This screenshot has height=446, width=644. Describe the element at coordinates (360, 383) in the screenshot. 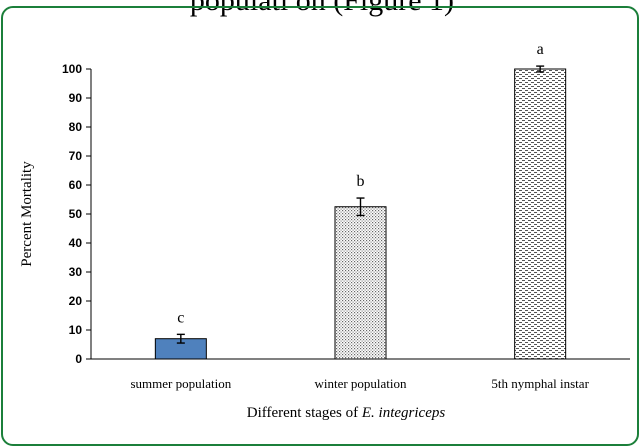

I see `x-category-label: winter population` at that location.